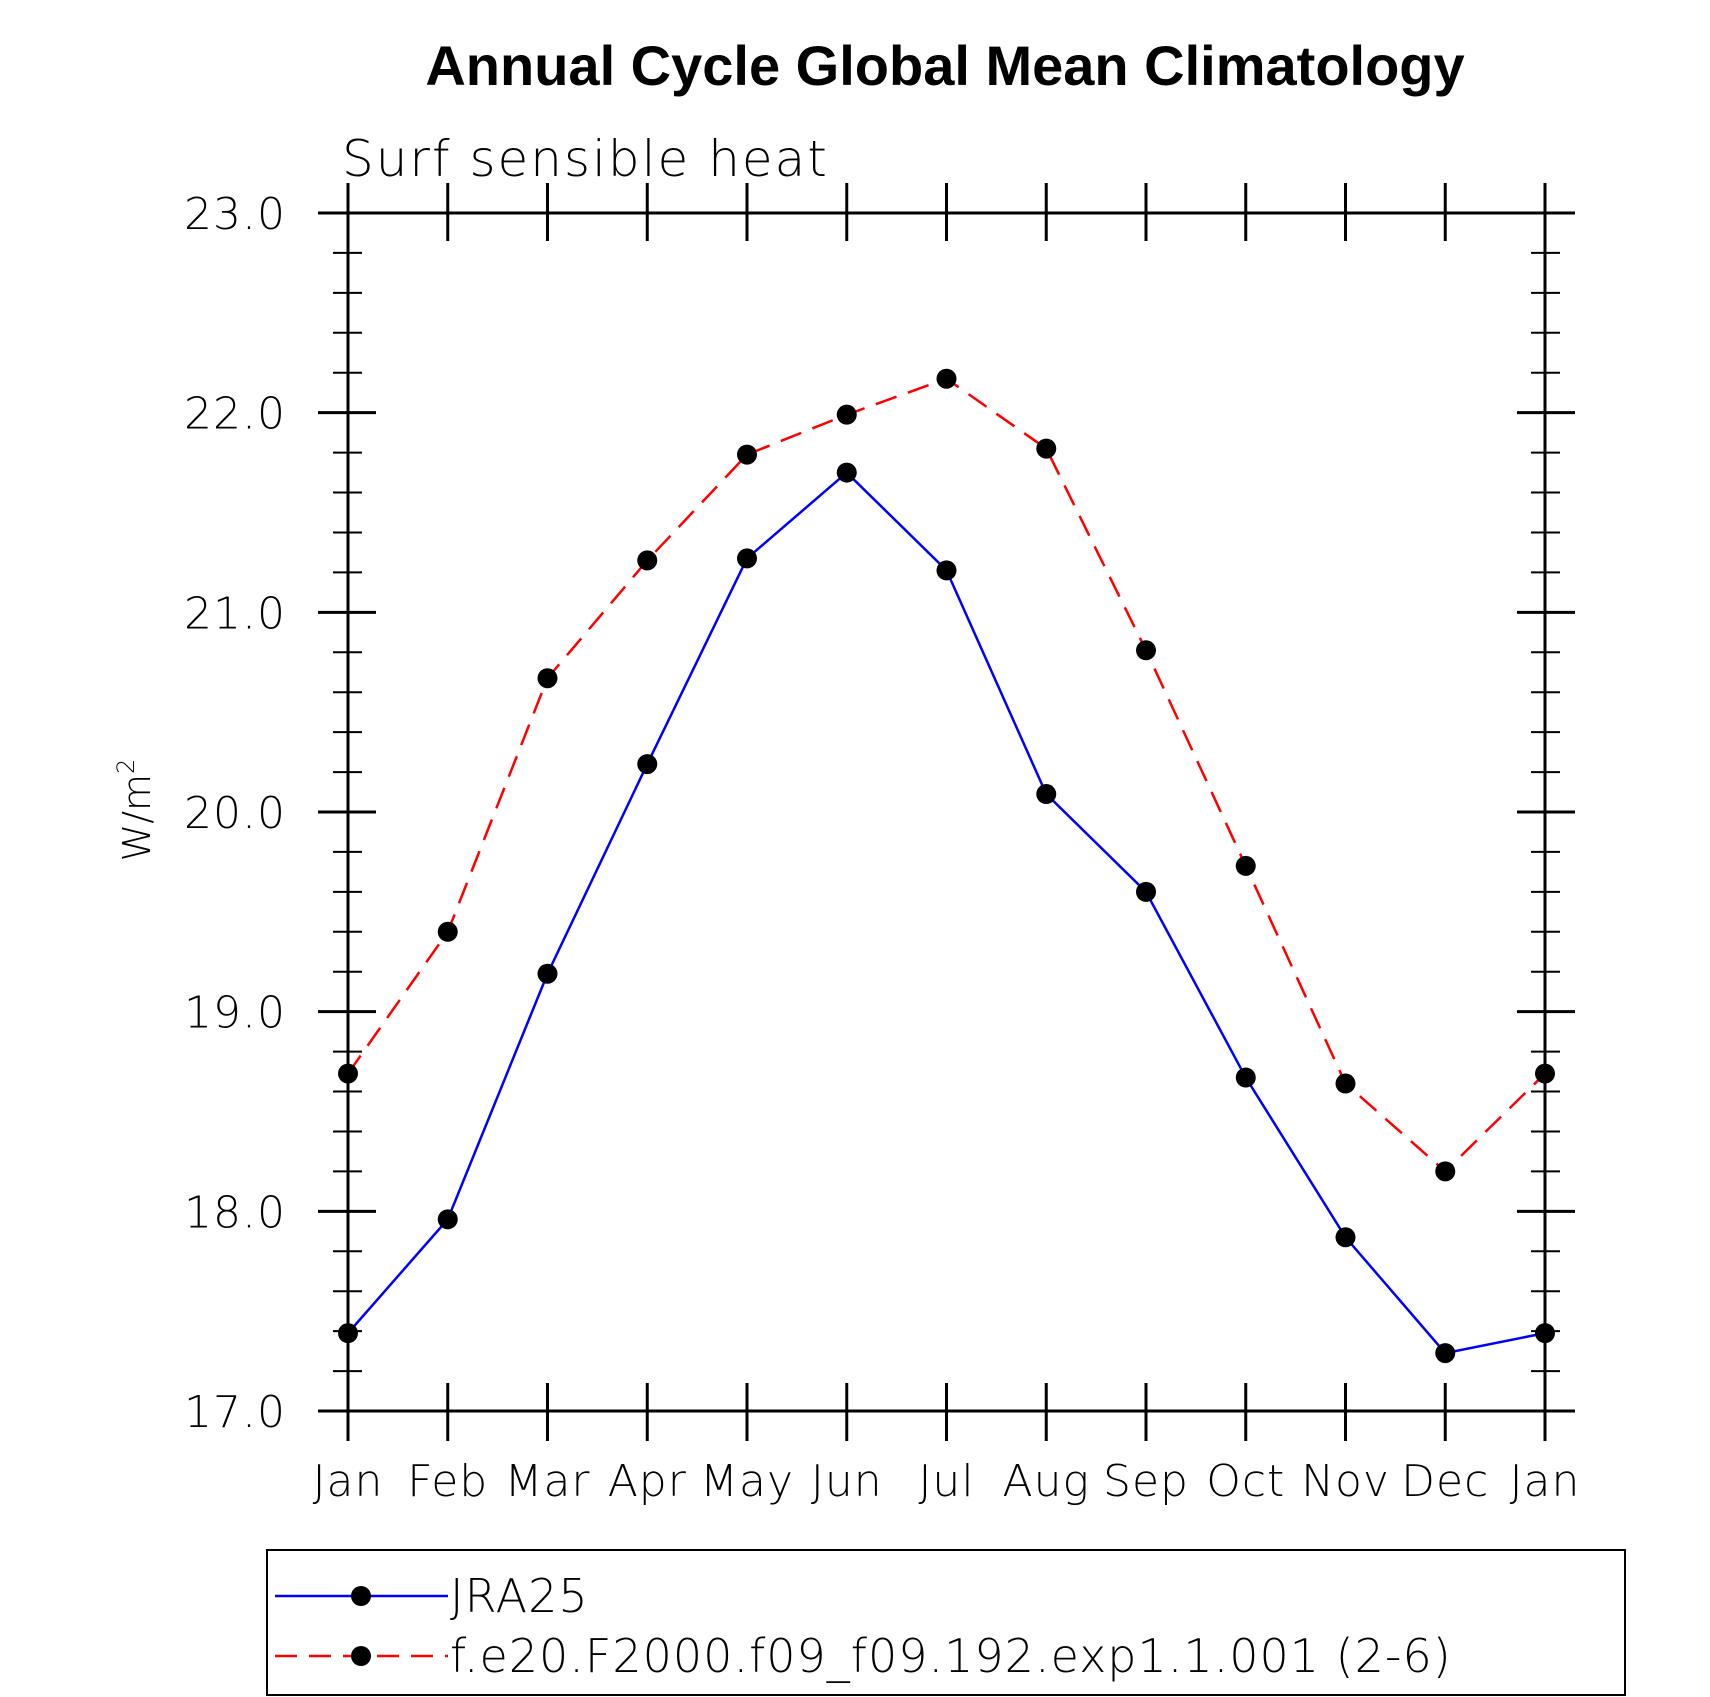 This screenshot has width=1710, height=1697. What do you see at coordinates (1445, 1481) in the screenshot?
I see `x-tick-label: Dec` at bounding box center [1445, 1481].